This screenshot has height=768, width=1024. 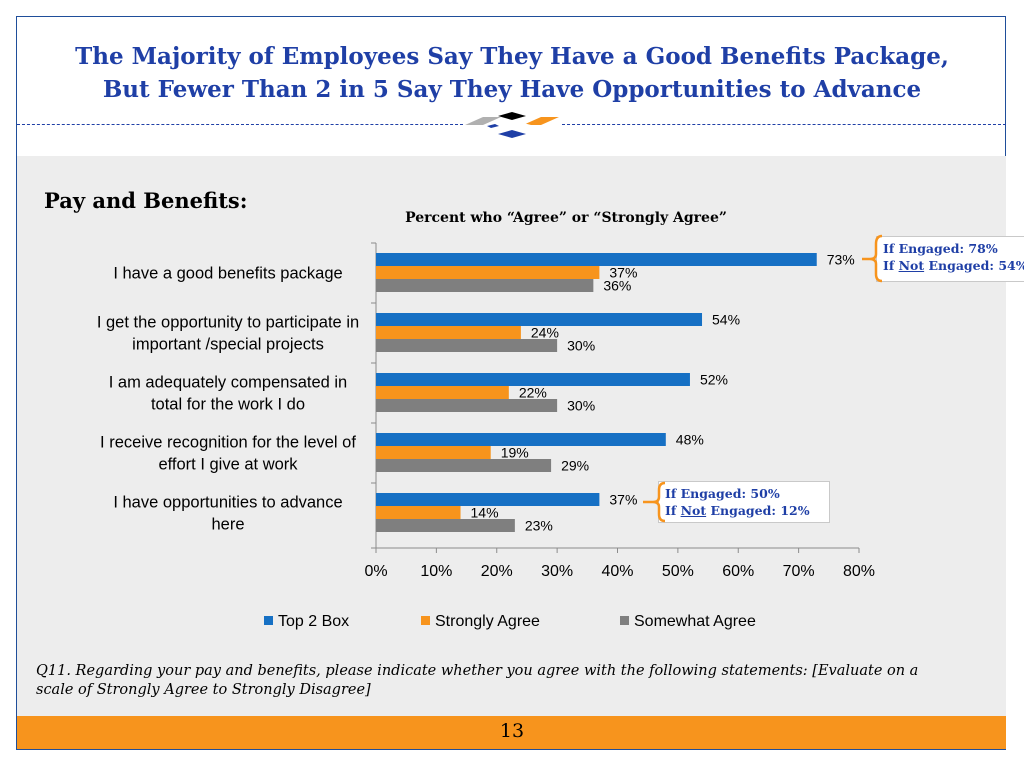 What do you see at coordinates (314, 621) in the screenshot?
I see `legend-label: Top 2 Box` at bounding box center [314, 621].